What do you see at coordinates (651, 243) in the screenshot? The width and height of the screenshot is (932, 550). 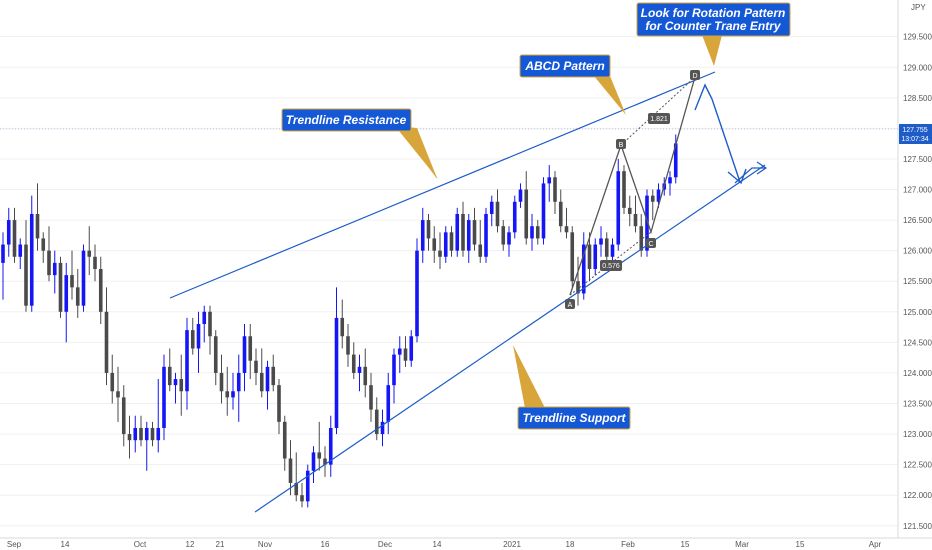 I see `abcd-point-c: C` at bounding box center [651, 243].